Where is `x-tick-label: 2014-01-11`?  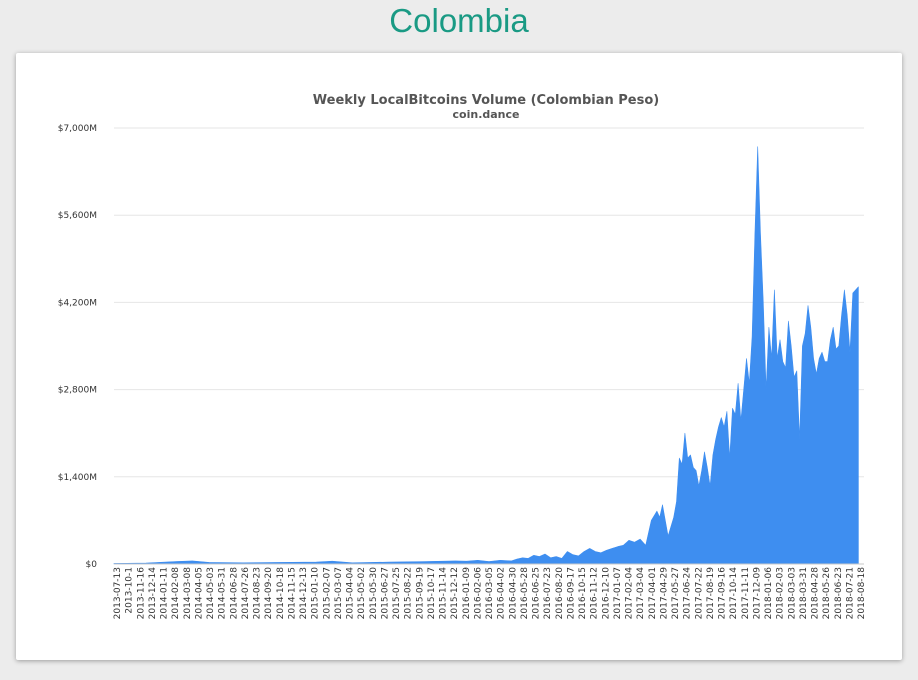 x-tick-label: 2014-01-11 is located at coordinates (165, 593).